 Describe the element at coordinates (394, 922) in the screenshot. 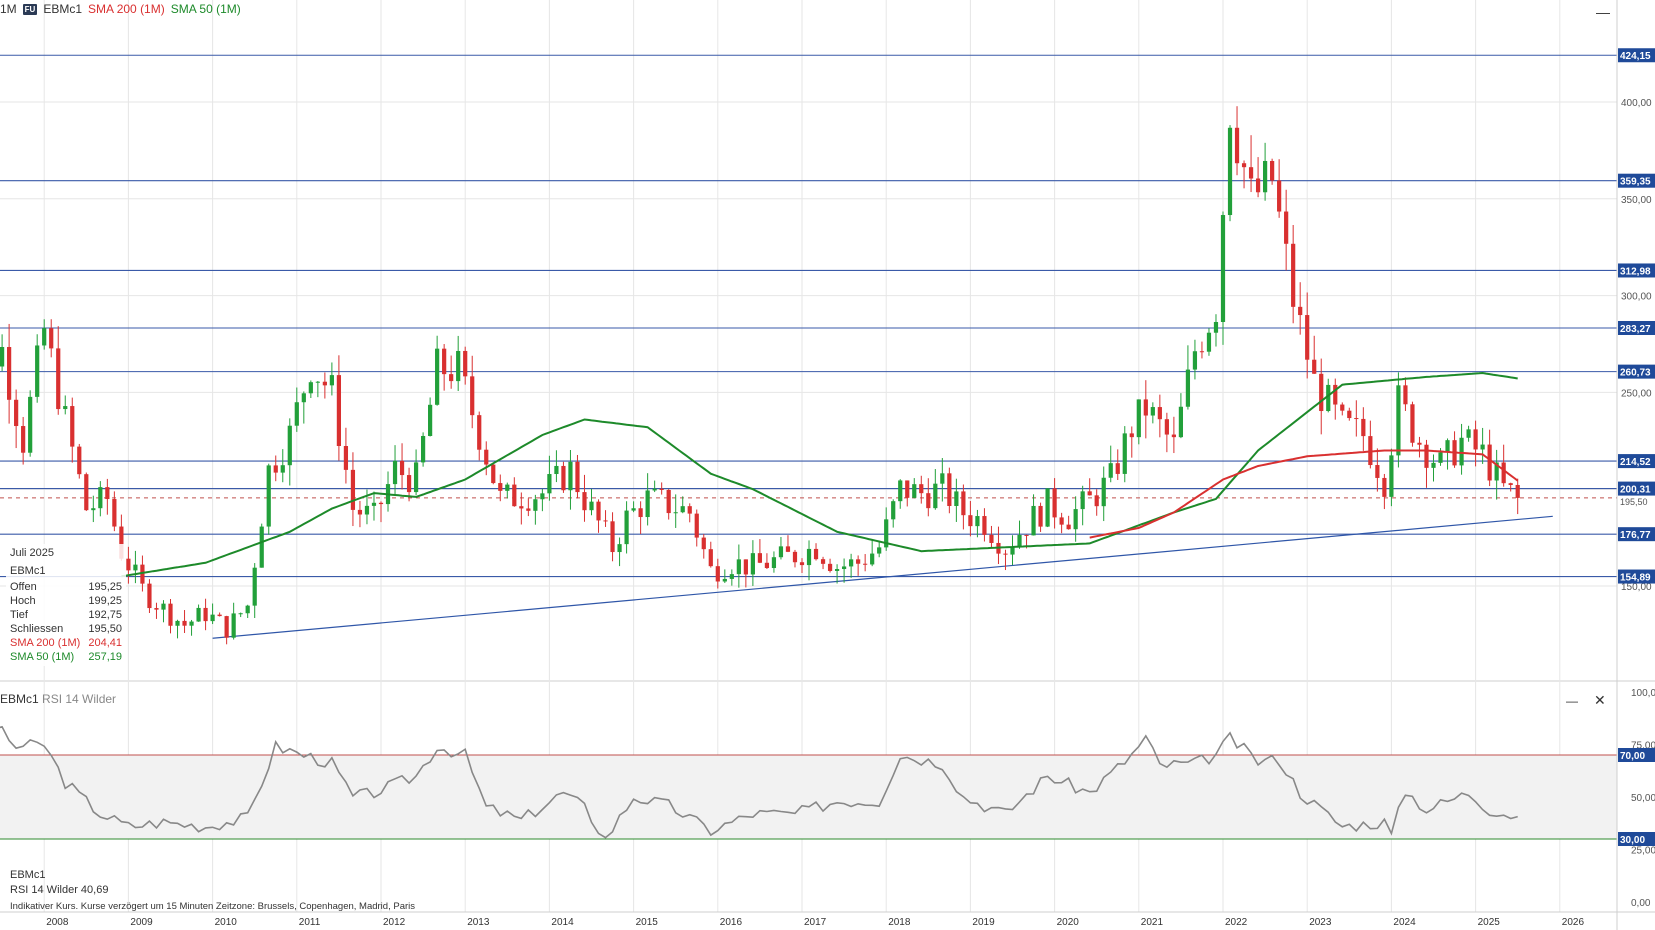

I see `x-tick-label: 2012` at that location.